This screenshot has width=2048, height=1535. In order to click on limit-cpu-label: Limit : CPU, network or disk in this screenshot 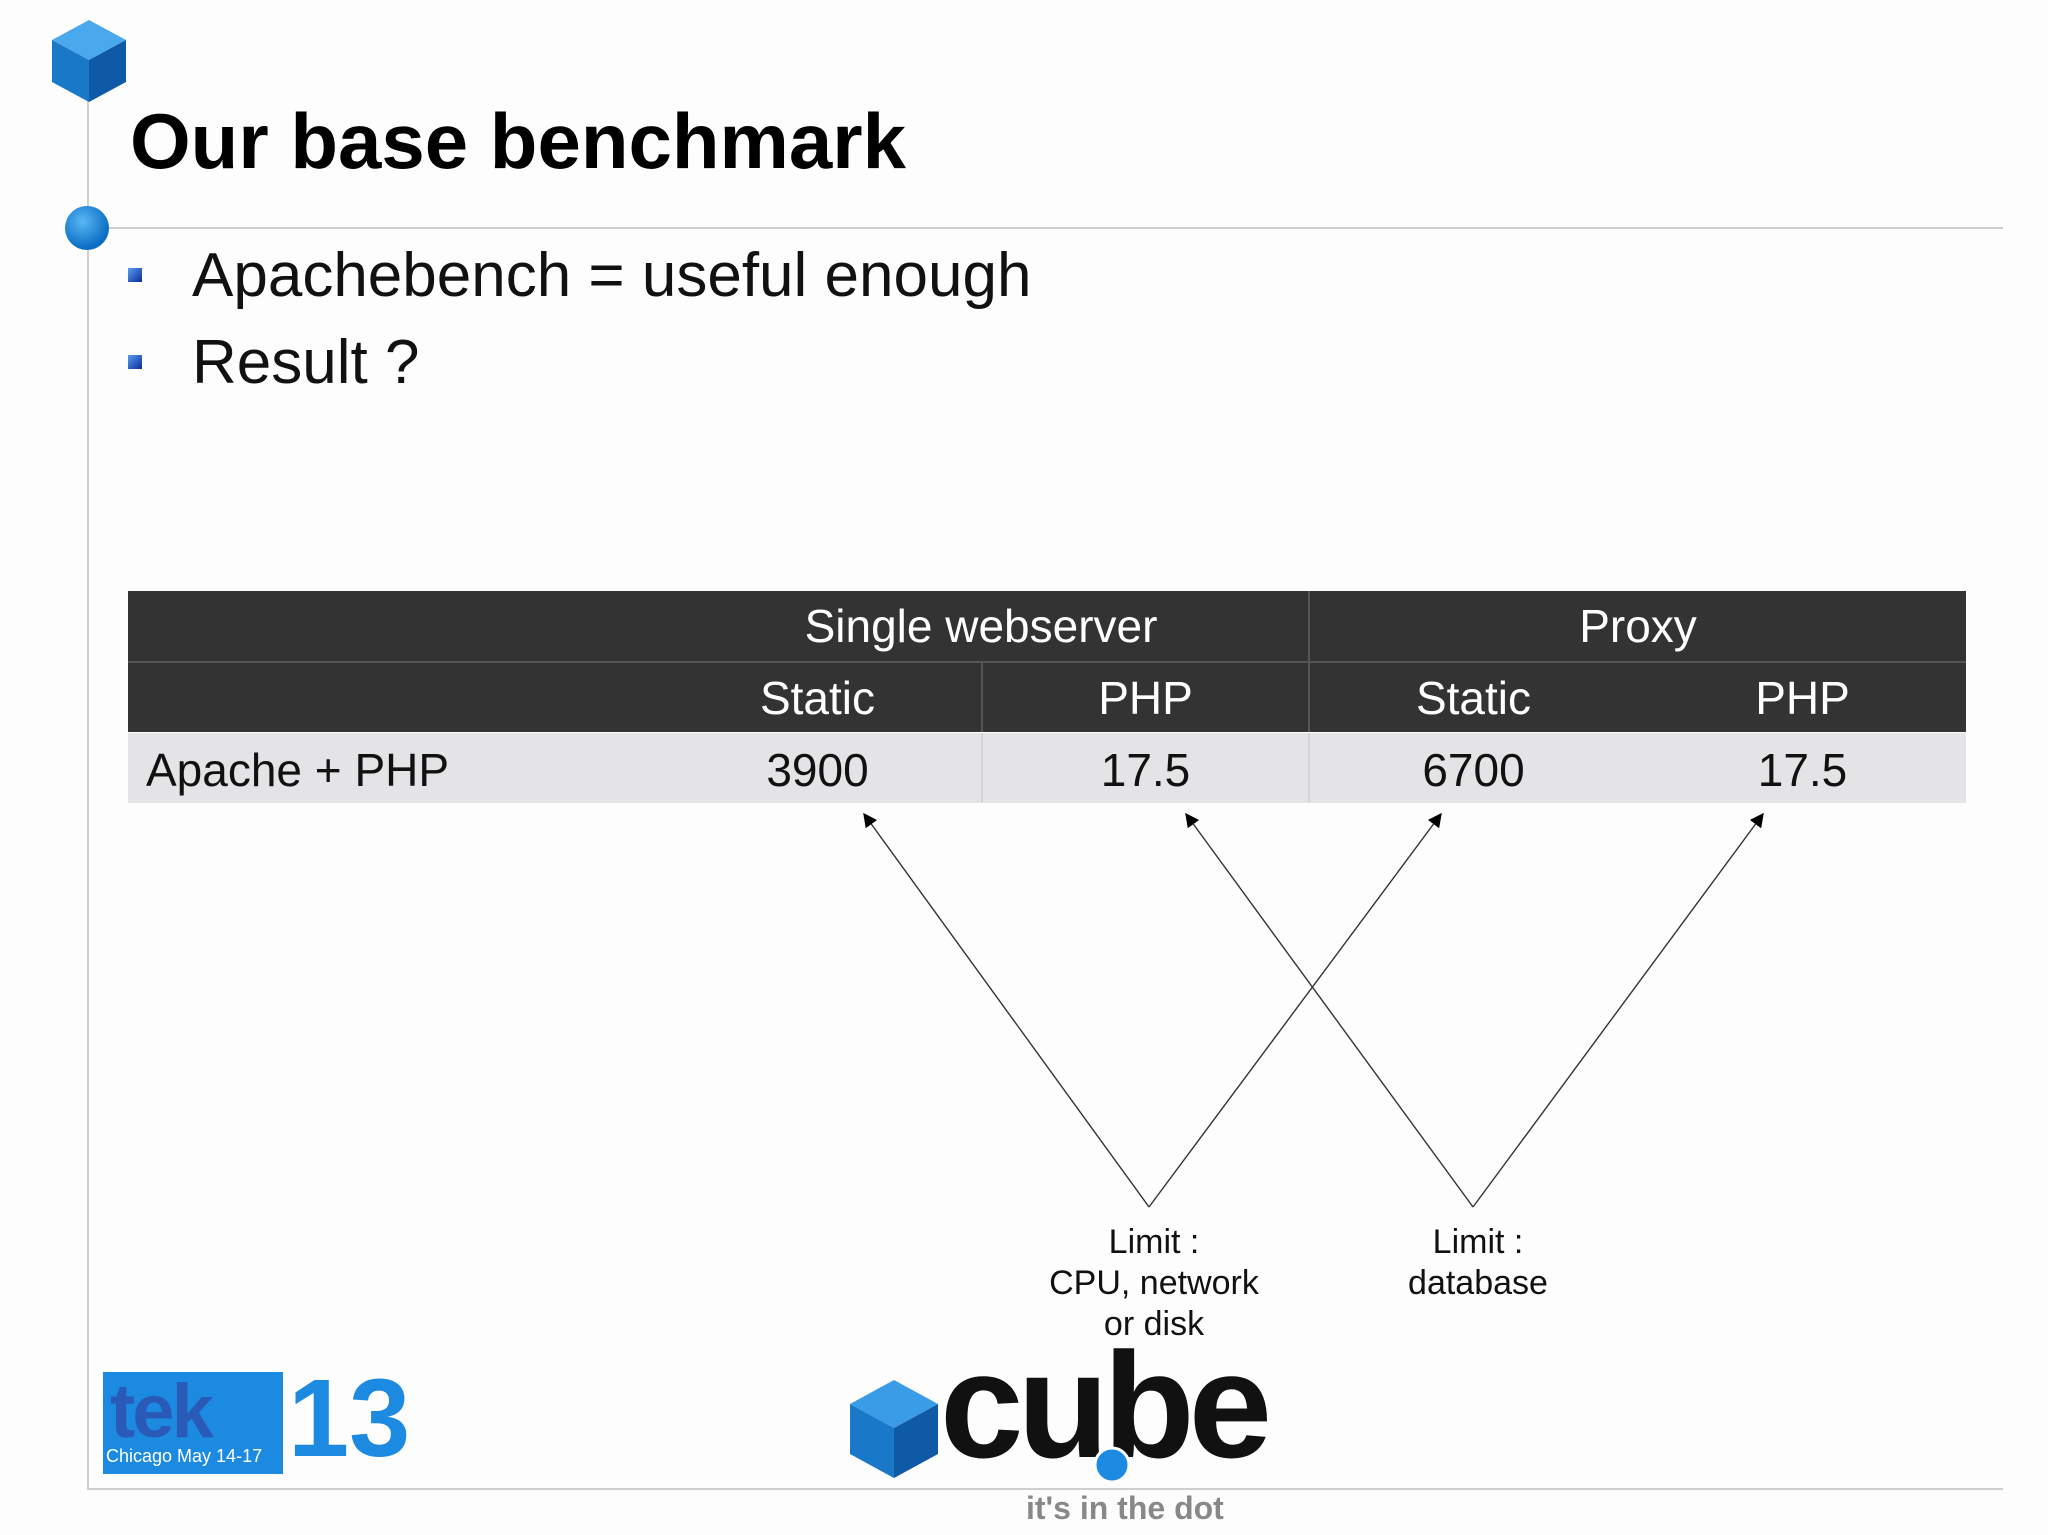, I will do `click(1154, 1283)`.